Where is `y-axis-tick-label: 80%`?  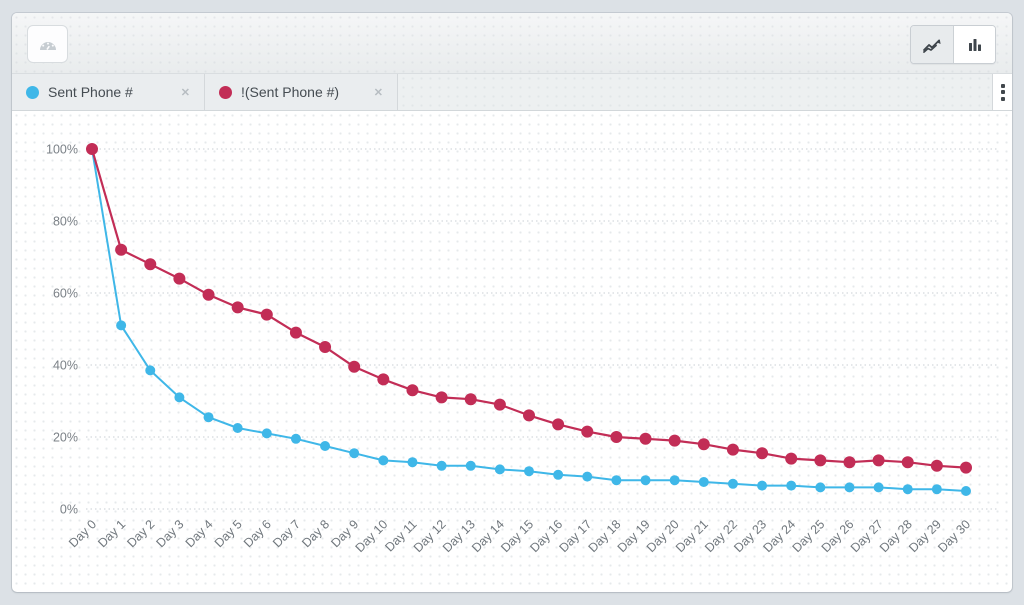 y-axis-tick-label: 80% is located at coordinates (65, 222).